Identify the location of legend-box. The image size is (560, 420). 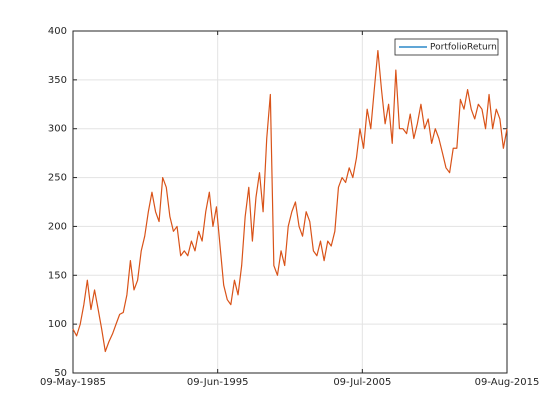
(446, 47).